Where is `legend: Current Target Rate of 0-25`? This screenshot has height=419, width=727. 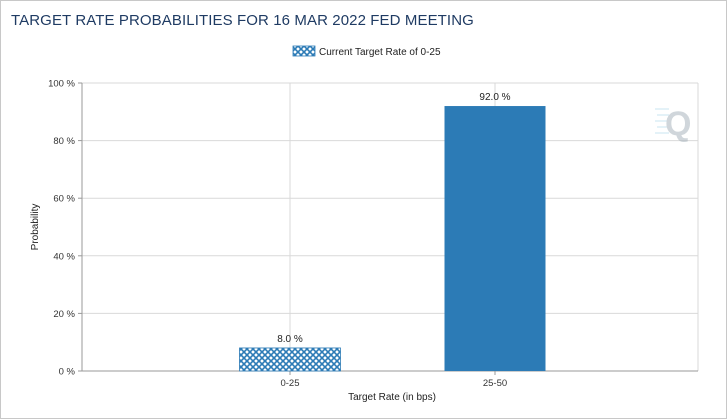 legend: Current Target Rate of 0-25 is located at coordinates (366, 51).